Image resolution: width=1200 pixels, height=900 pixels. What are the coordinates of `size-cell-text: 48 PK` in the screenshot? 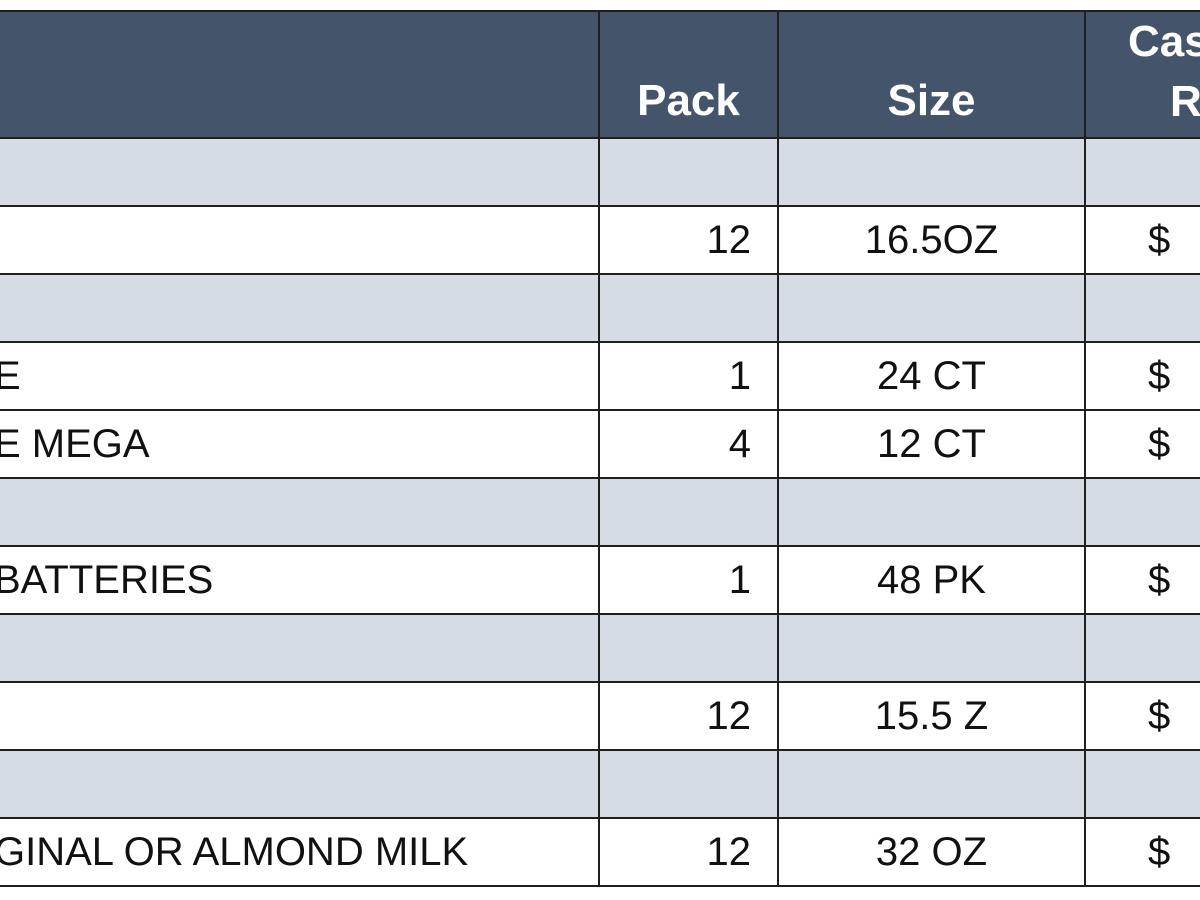 It's located at (931, 579).